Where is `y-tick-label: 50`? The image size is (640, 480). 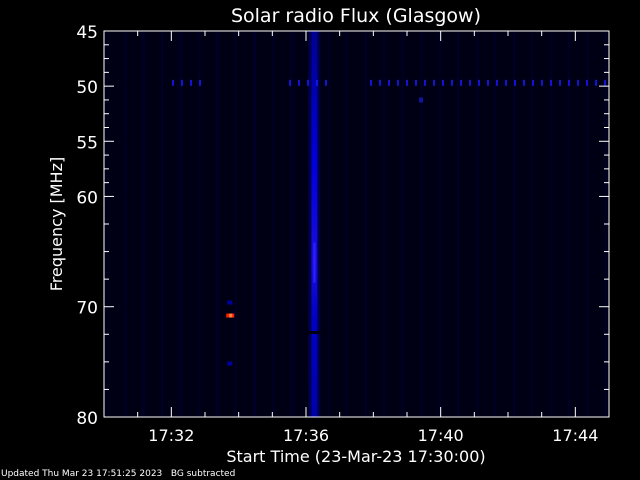
y-tick-label: 50 is located at coordinates (87, 88).